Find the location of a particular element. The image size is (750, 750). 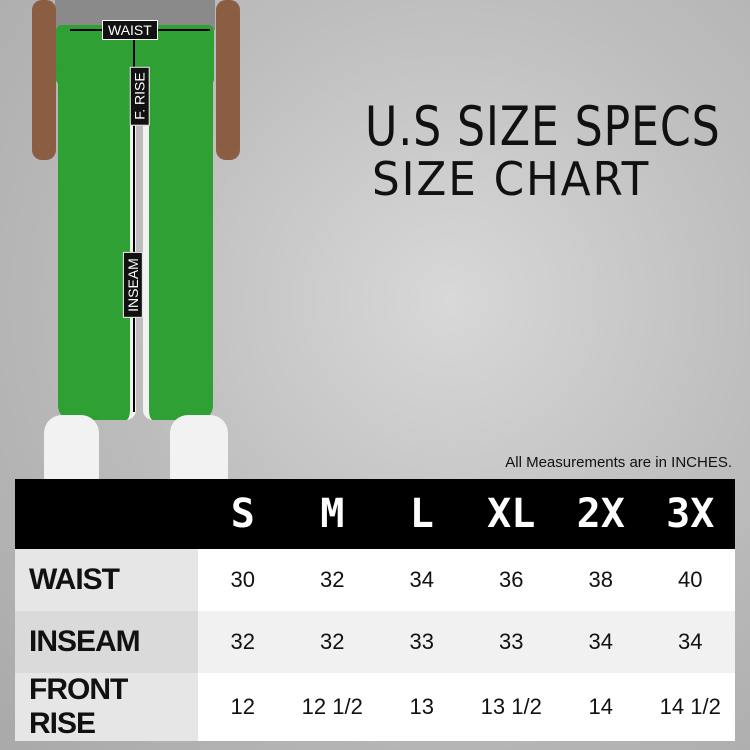

cell: 30 is located at coordinates (243, 580).